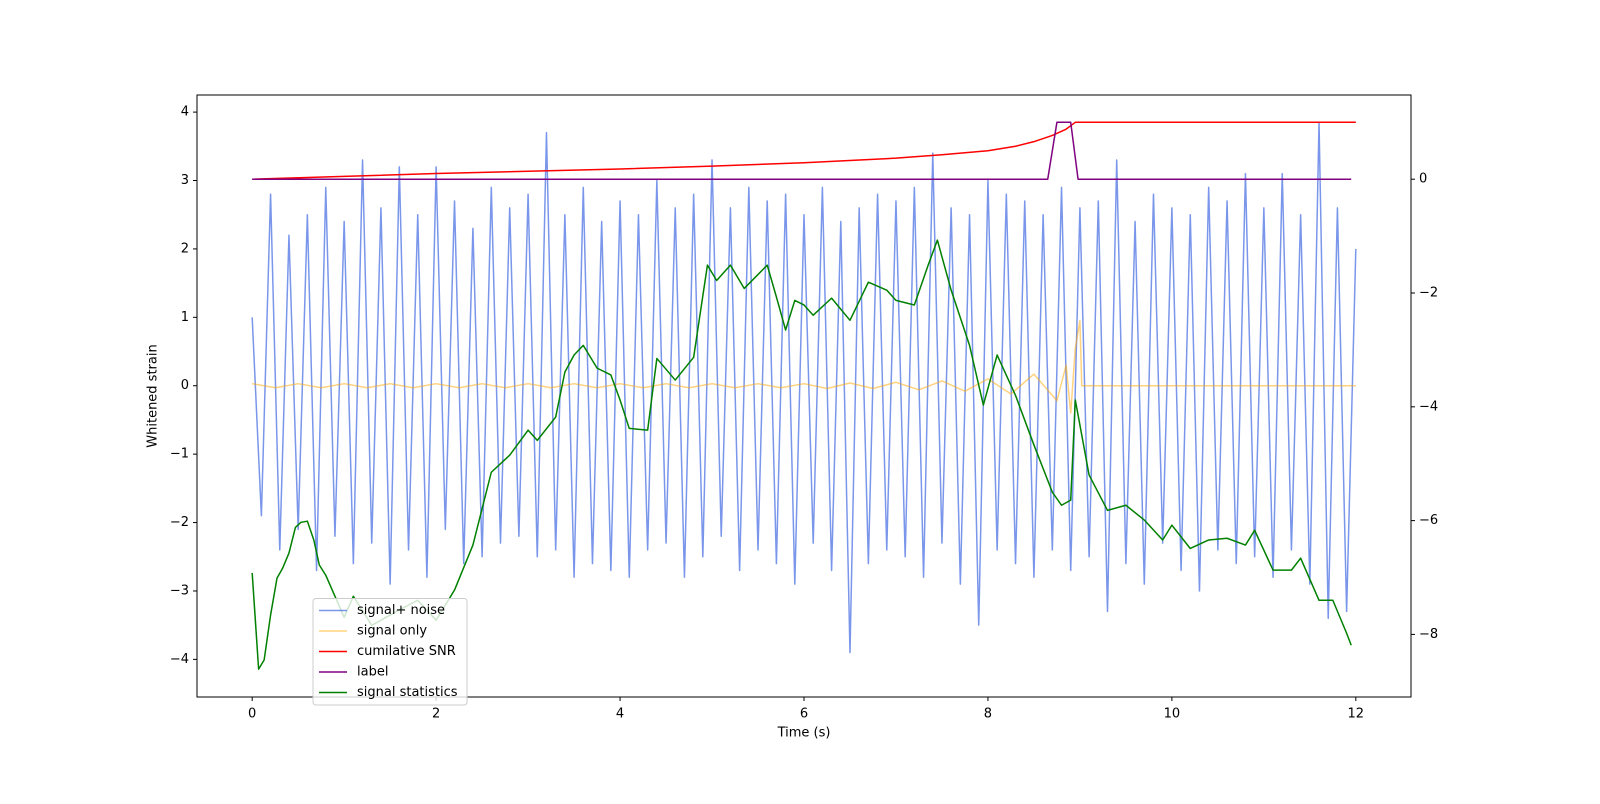  Describe the element at coordinates (1428, 634) in the screenshot. I see `y2-tick-label: −8` at that location.